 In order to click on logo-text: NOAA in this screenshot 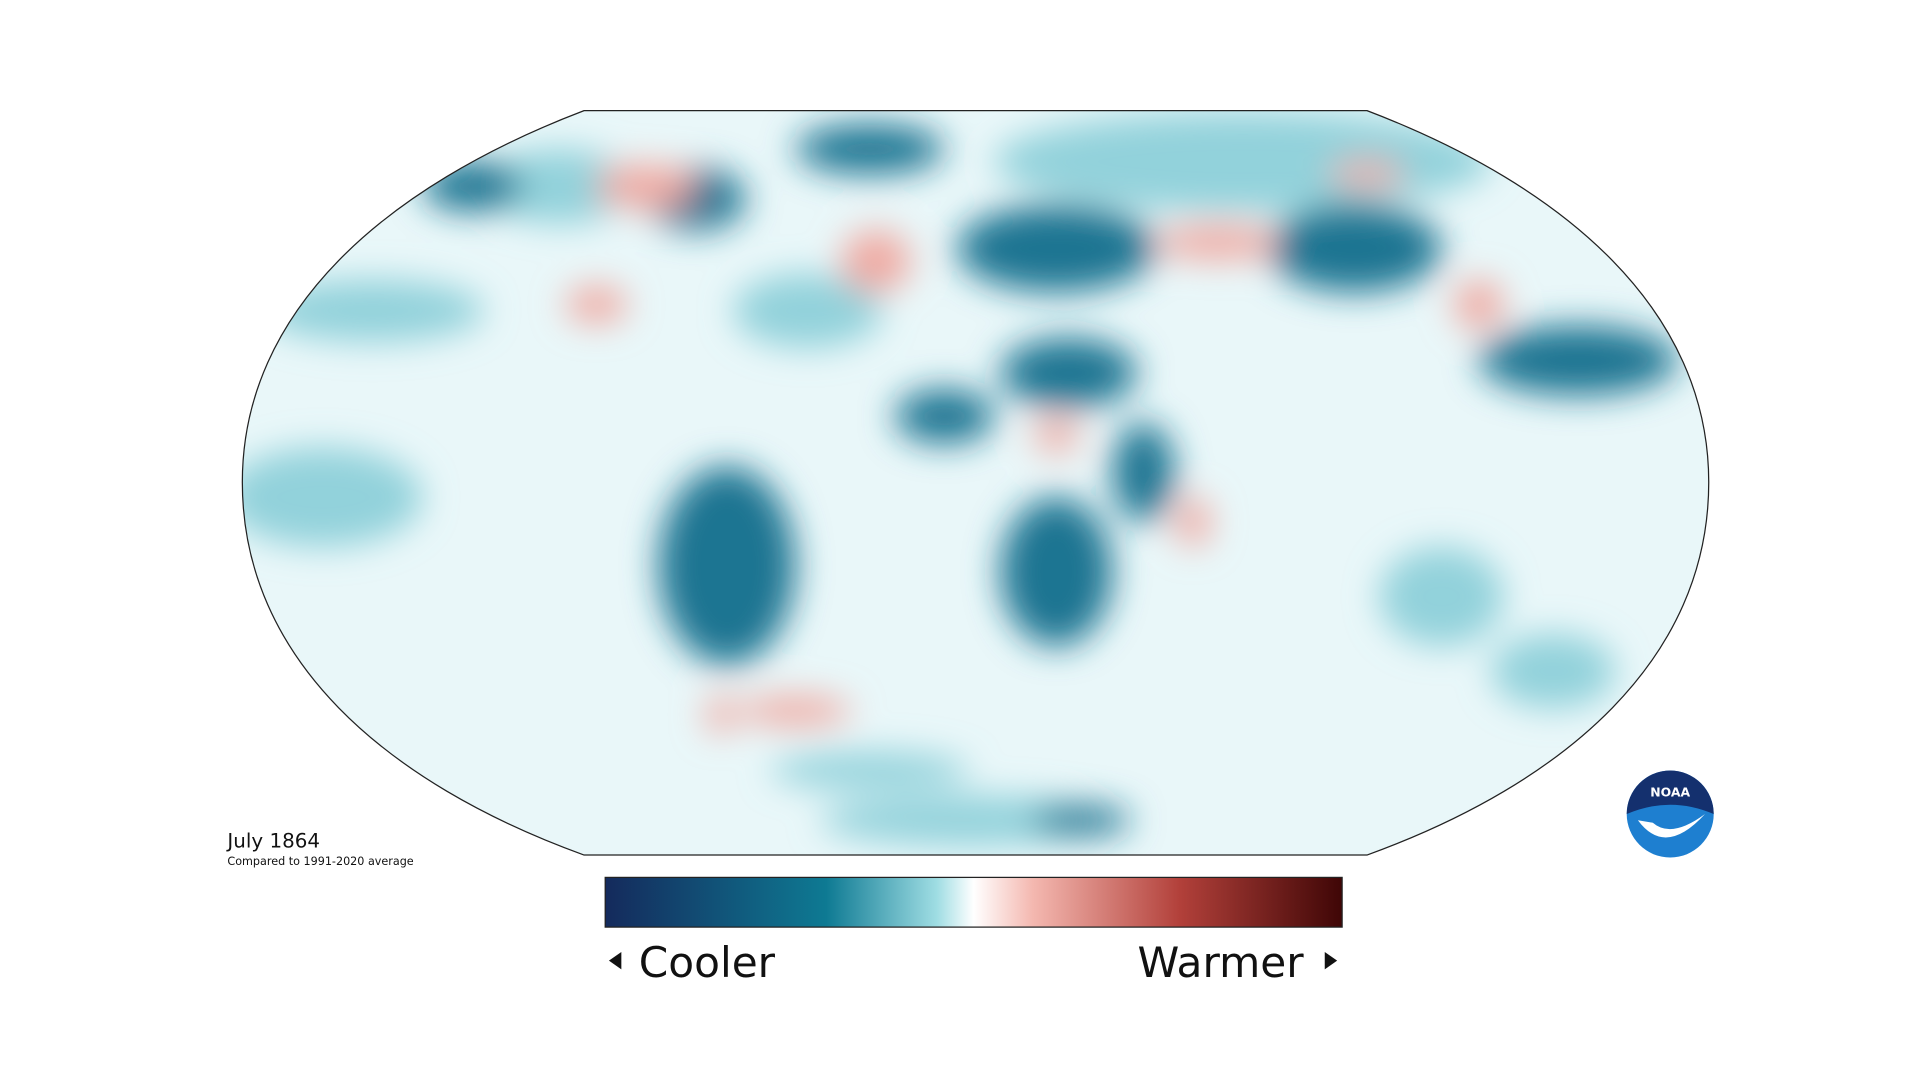, I will do `click(1670, 792)`.